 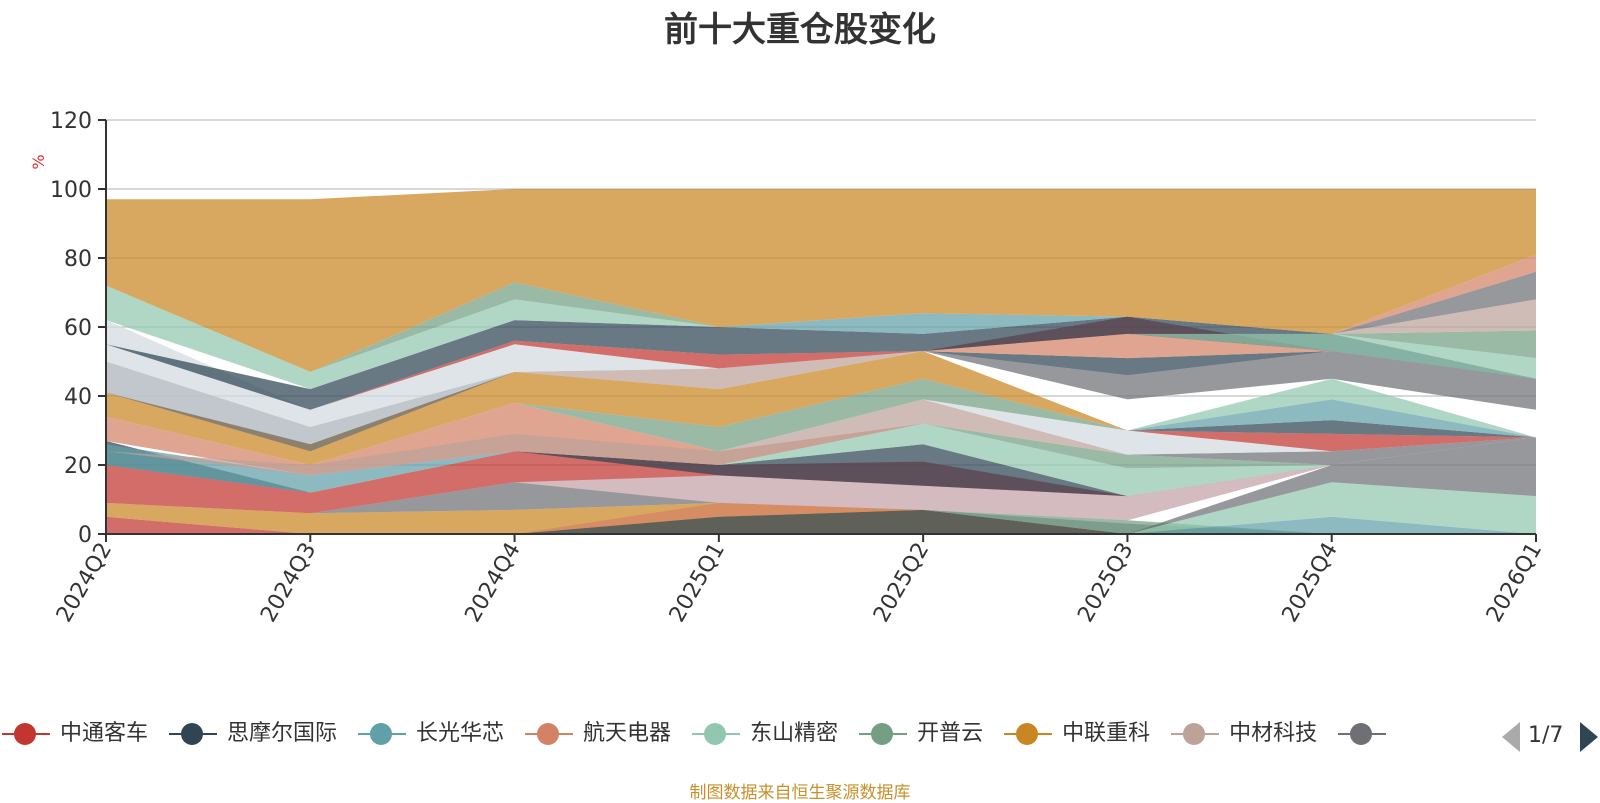 What do you see at coordinates (1273, 733) in the screenshot?
I see `legend-label: 中材科技` at bounding box center [1273, 733].